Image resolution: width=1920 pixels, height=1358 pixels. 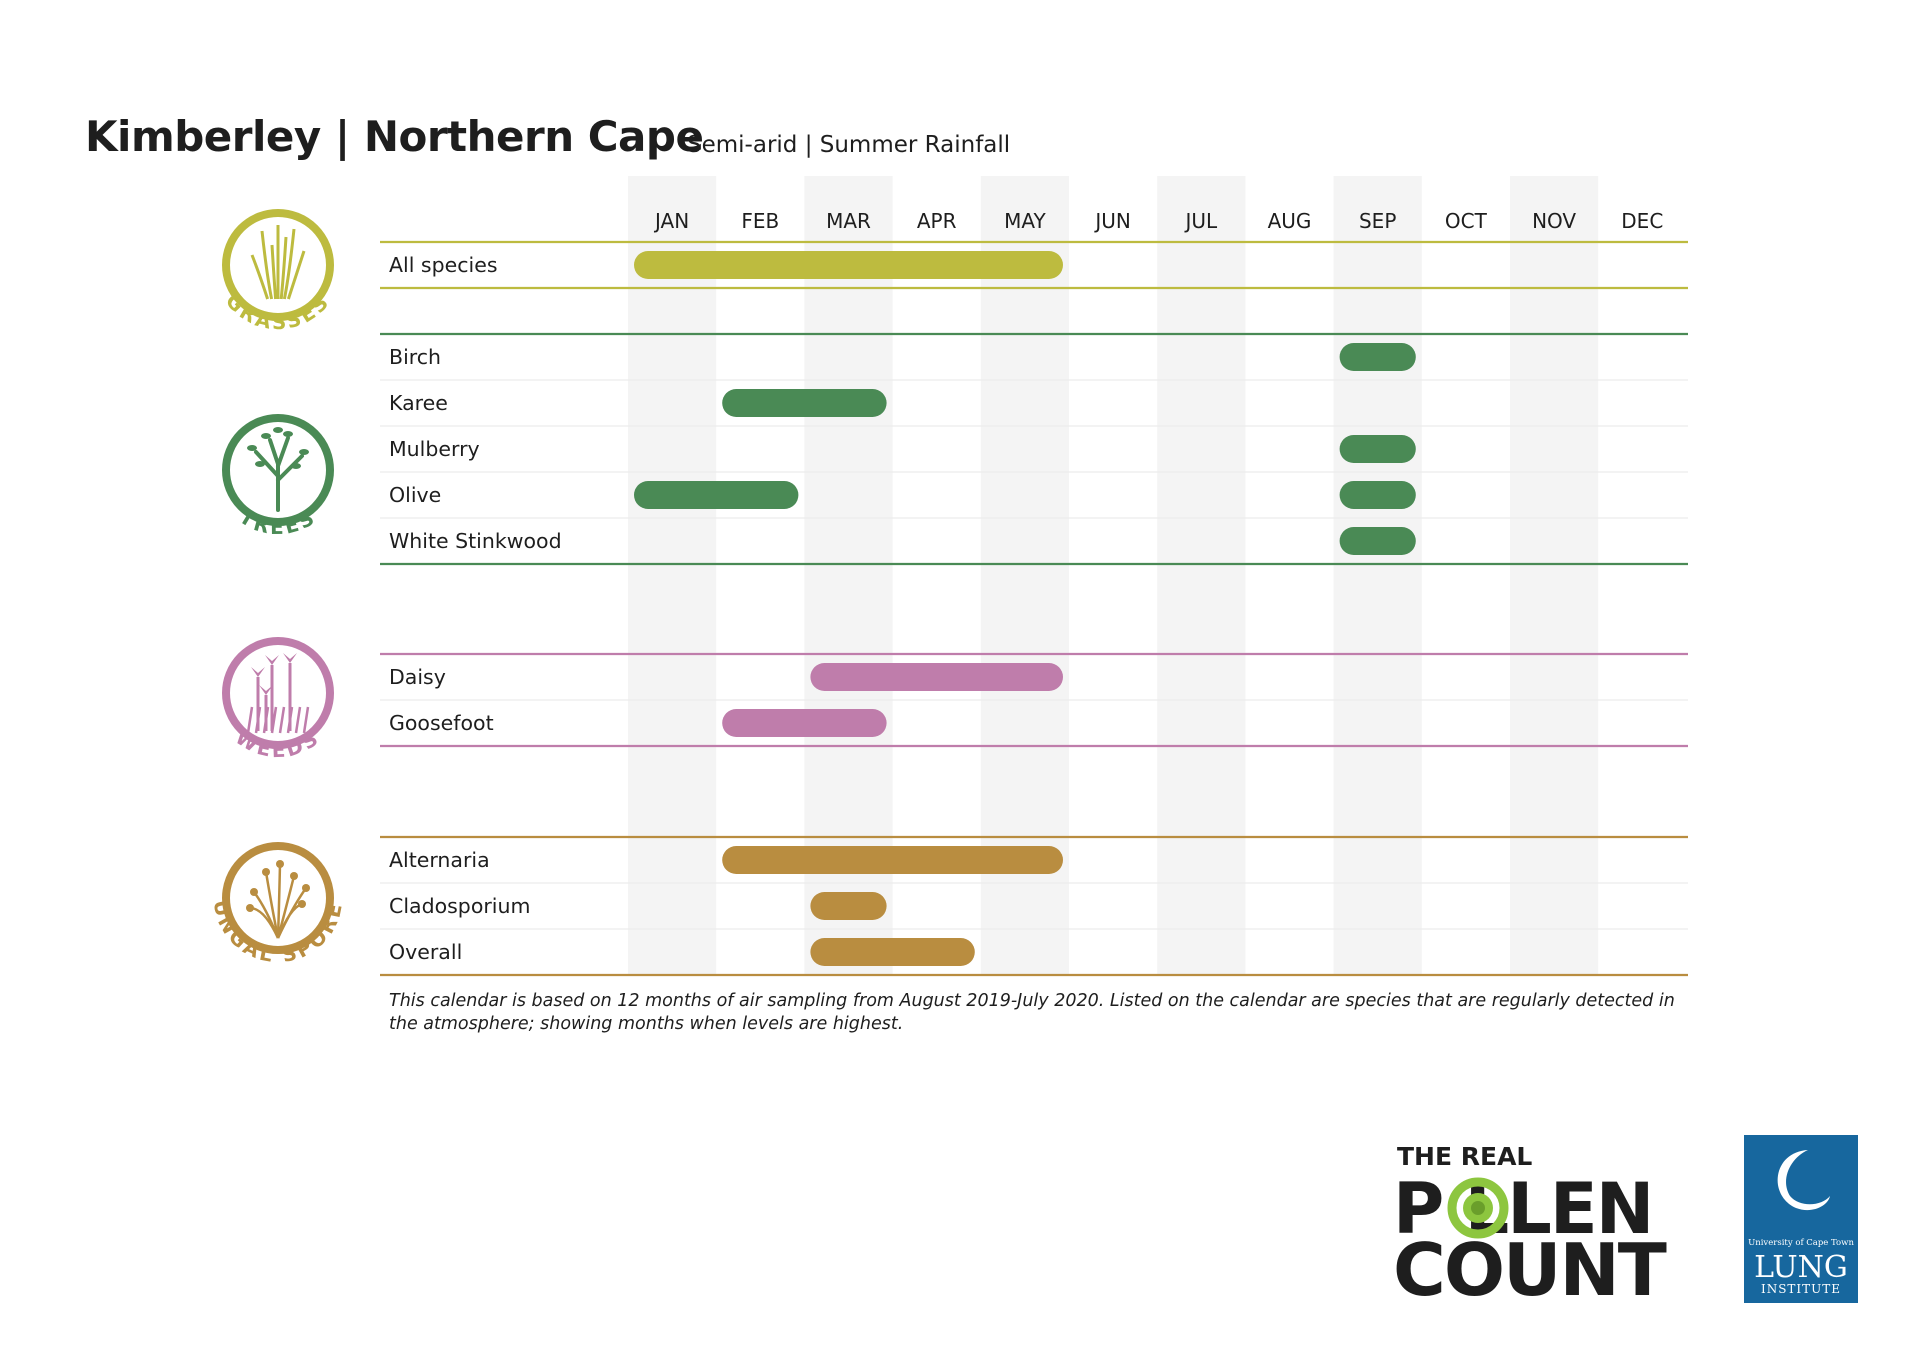 What do you see at coordinates (671, 221) in the screenshot?
I see `month-label: JAN` at bounding box center [671, 221].